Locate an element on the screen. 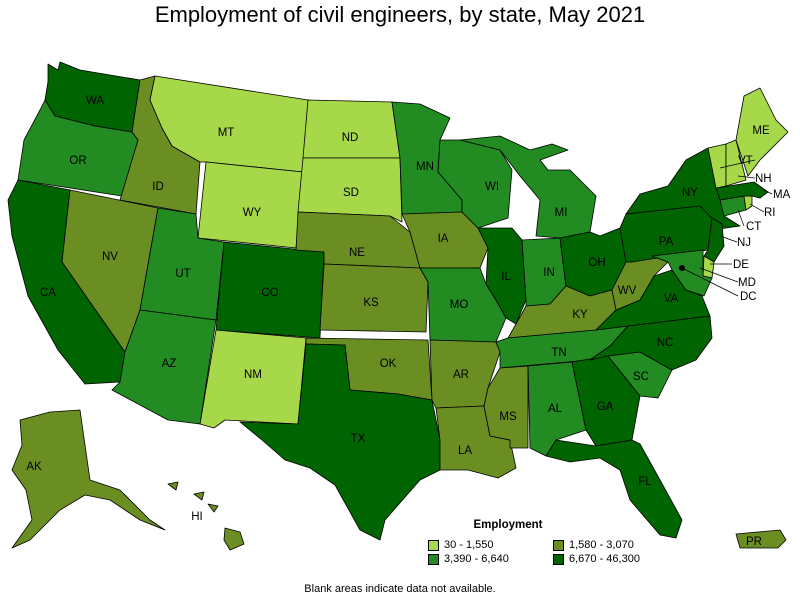  legend-title: Employment is located at coordinates (508, 525).